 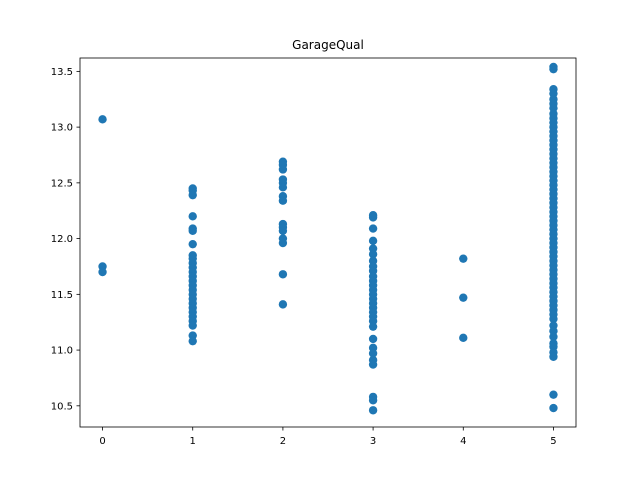 I want to click on y-tick-label: 11.0, so click(x=62, y=351).